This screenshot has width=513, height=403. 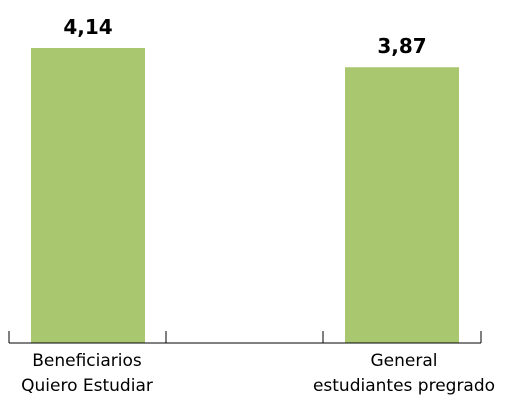 I want to click on category-label-0-line-0: Beneficiarios, so click(x=87, y=361).